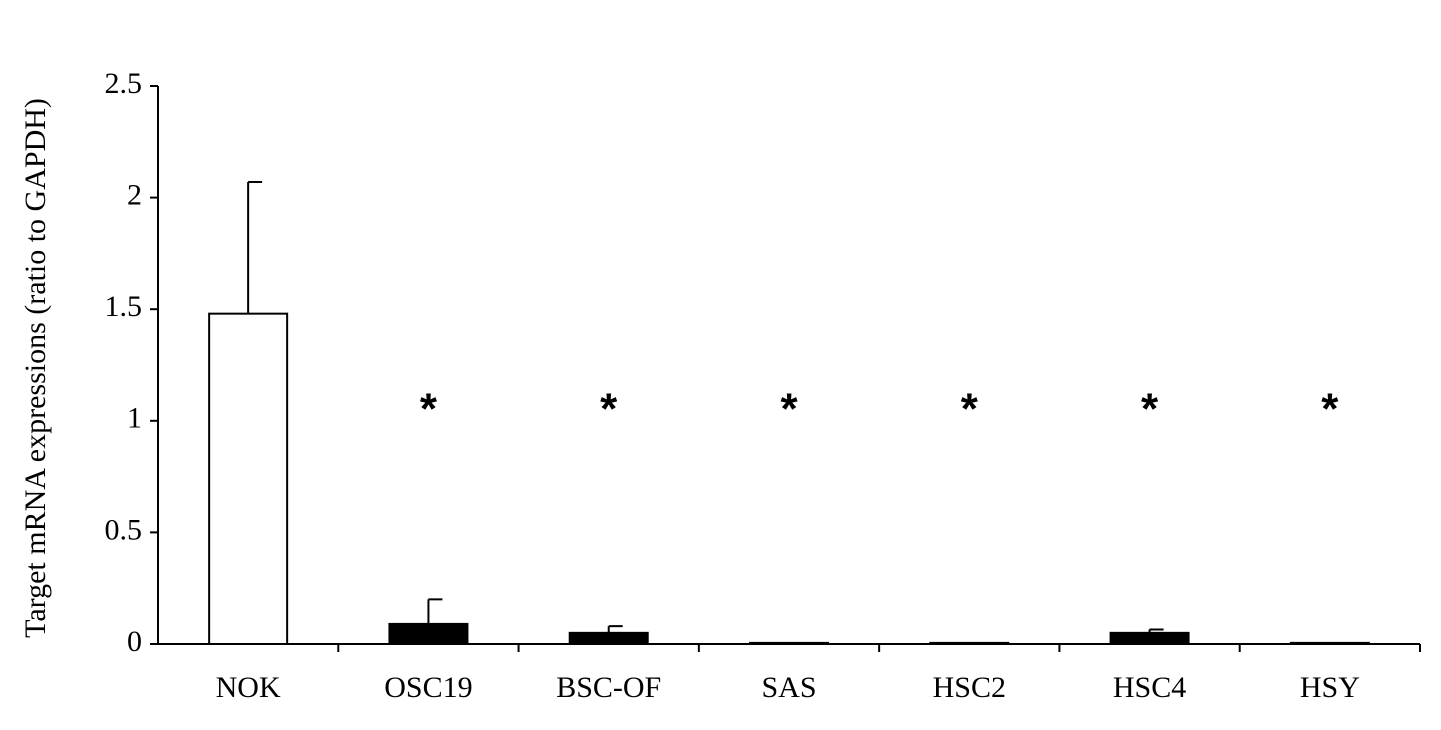  What do you see at coordinates (35, 368) in the screenshot?
I see `y-axis-label: Target mRNA expressions (ratio to GAPDH)` at bounding box center [35, 368].